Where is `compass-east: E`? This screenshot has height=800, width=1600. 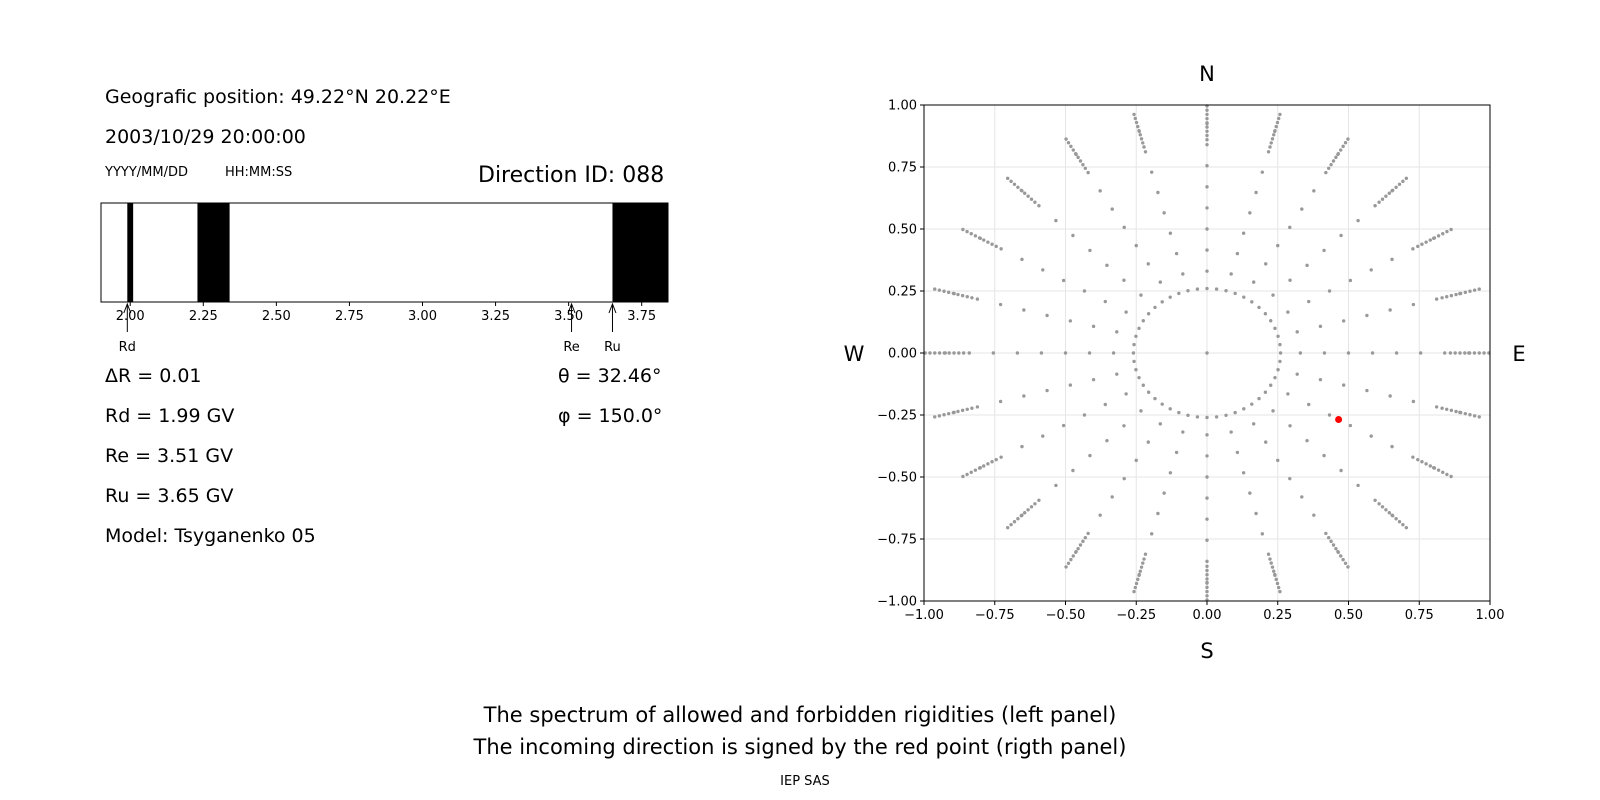 compass-east: E is located at coordinates (1518, 354).